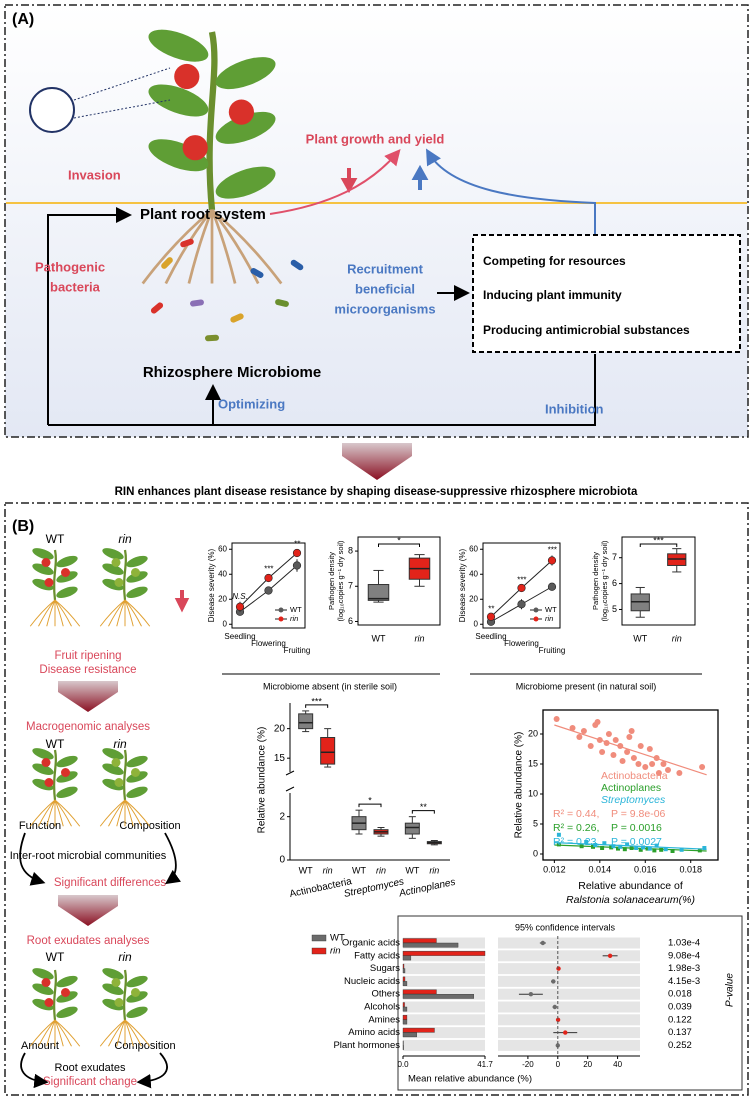 Image resolution: width=753 pixels, height=1101 pixels. Describe the element at coordinates (187, 243) in the screenshot. I see `bacterium` at that location.